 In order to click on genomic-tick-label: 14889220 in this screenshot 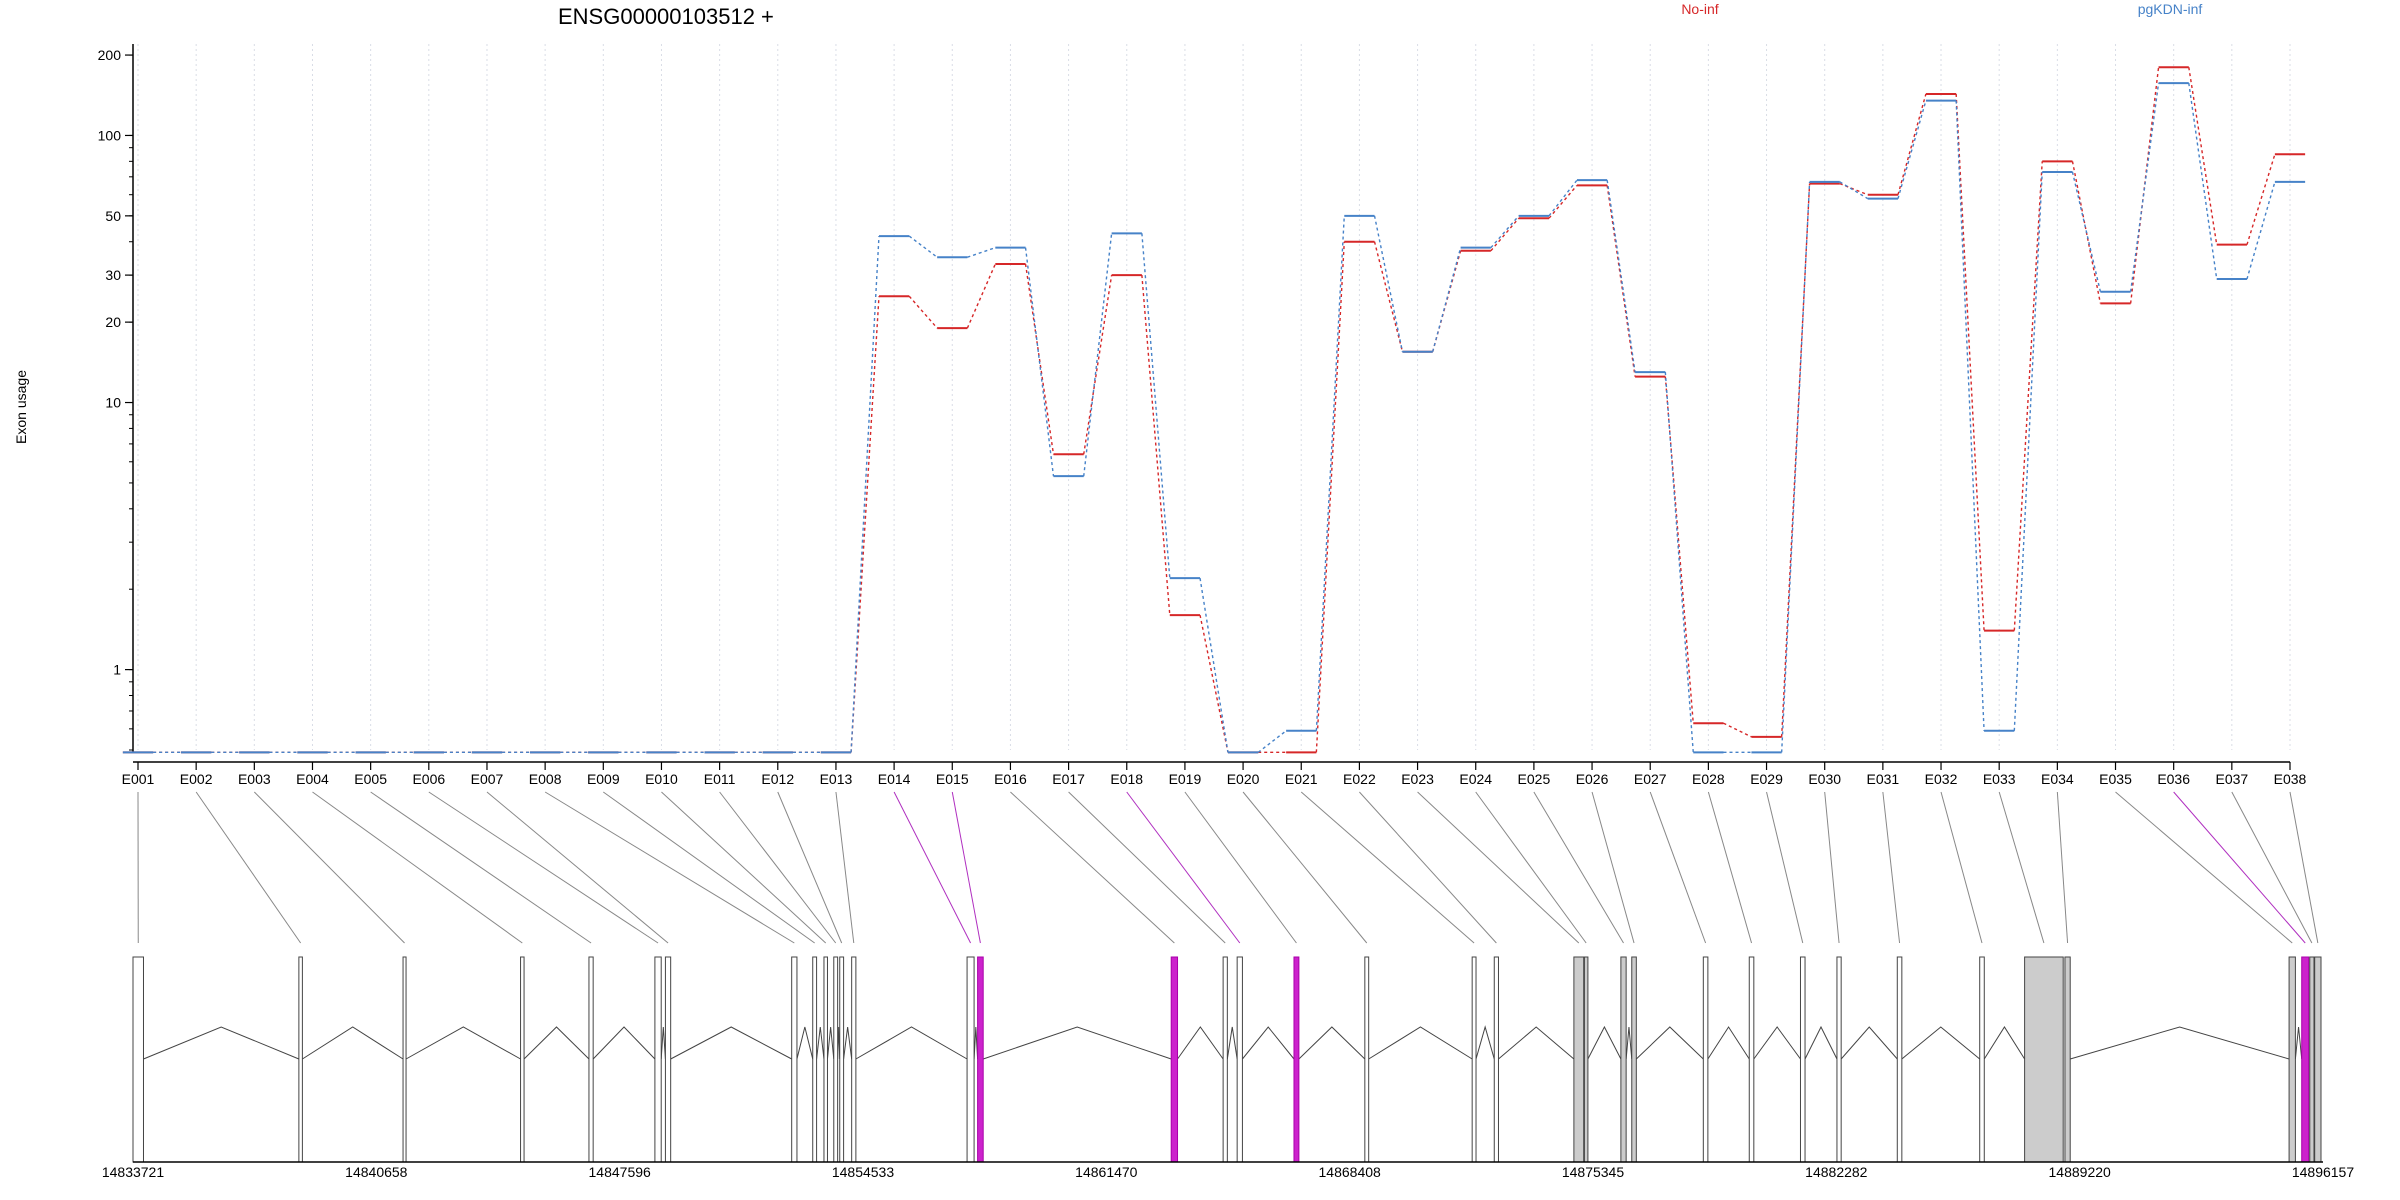, I will do `click(2080, 1172)`.